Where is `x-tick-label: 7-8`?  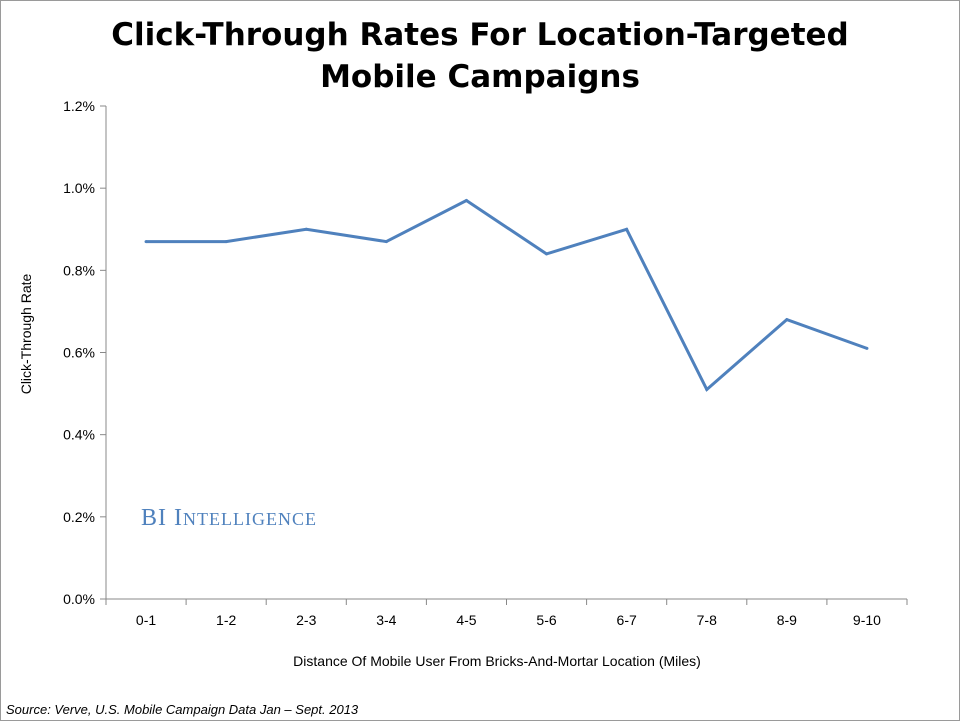 x-tick-label: 7-8 is located at coordinates (707, 620).